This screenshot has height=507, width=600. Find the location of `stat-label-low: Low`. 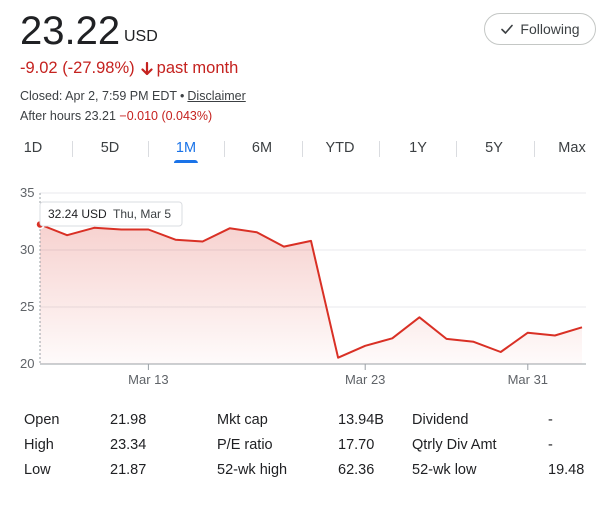

stat-label-low: Low is located at coordinates (37, 470).